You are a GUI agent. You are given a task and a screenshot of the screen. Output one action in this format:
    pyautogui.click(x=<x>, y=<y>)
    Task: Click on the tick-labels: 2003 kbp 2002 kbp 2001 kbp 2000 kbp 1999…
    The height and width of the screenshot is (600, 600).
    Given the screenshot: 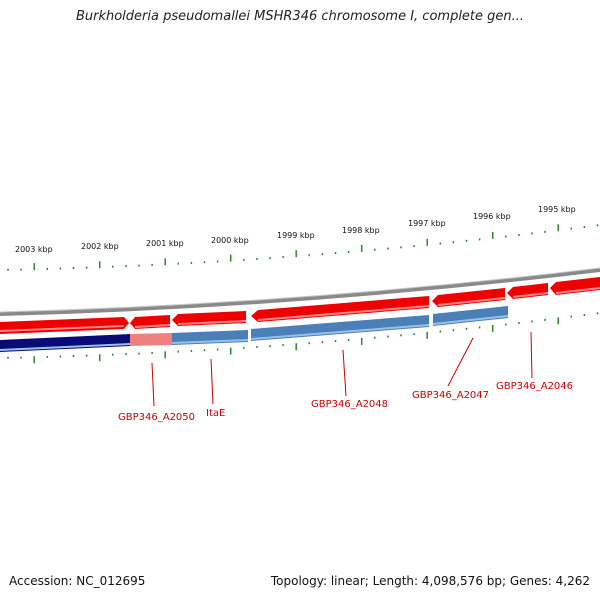 What is the action you would take?
    pyautogui.click(x=295, y=229)
    